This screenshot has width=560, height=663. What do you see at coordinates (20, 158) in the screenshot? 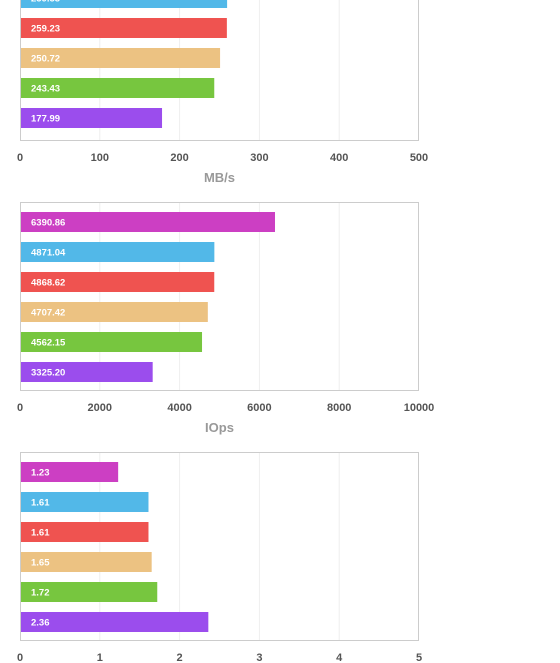
I see `chart-0-tick-label: 0` at bounding box center [20, 158].